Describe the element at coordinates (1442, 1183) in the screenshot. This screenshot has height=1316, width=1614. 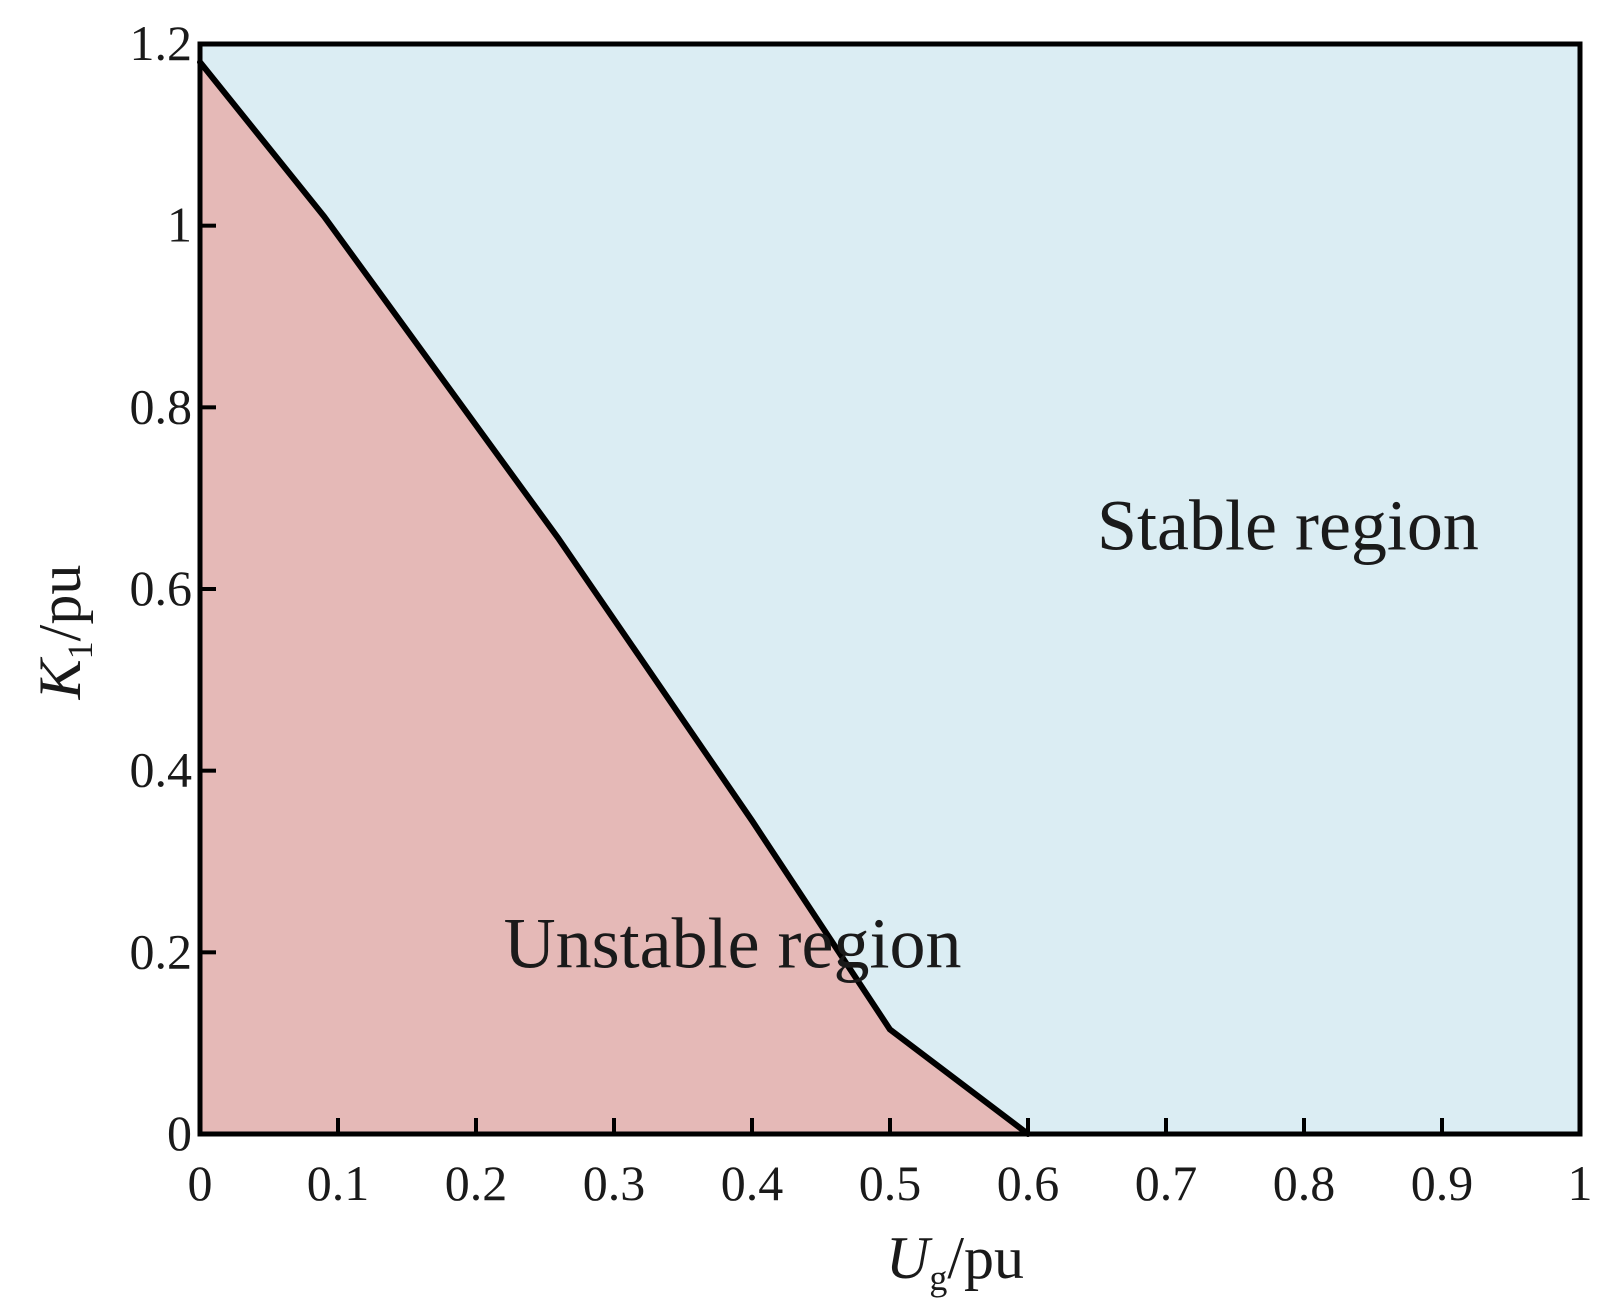
I see `x-tick-label: 0.9` at that location.